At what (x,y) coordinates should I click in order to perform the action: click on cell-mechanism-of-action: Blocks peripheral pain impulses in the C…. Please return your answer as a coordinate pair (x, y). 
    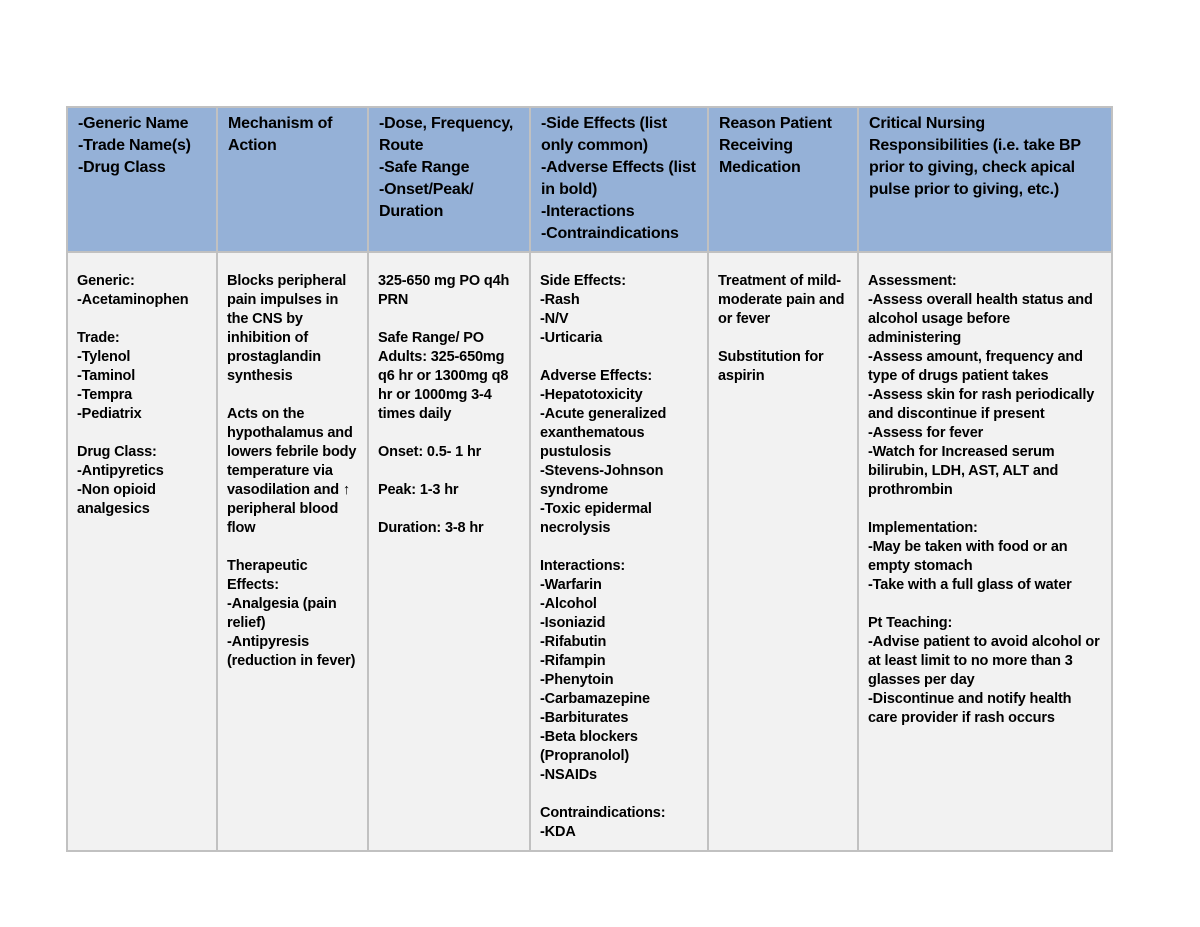
    Looking at the image, I should click on (292, 551).